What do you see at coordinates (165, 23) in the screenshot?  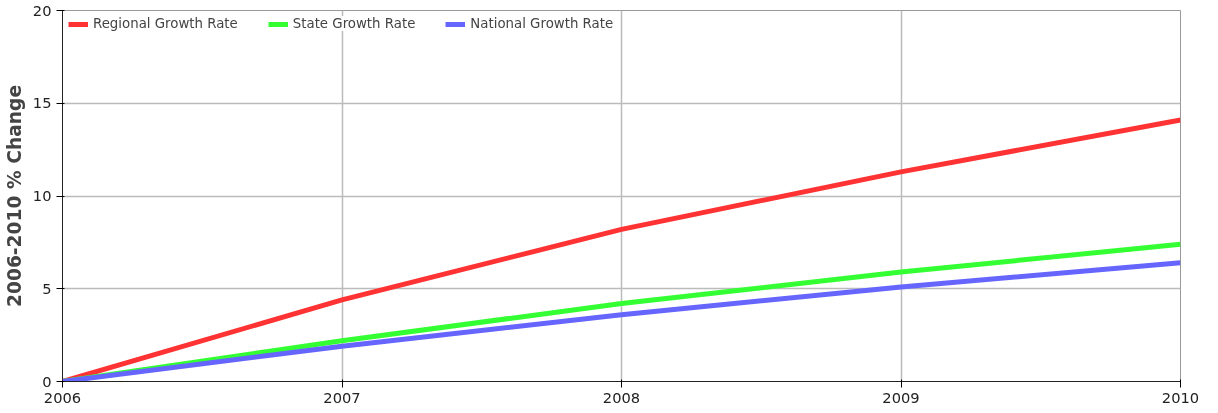 I see `legend-label: Regional Growth Rate` at bounding box center [165, 23].